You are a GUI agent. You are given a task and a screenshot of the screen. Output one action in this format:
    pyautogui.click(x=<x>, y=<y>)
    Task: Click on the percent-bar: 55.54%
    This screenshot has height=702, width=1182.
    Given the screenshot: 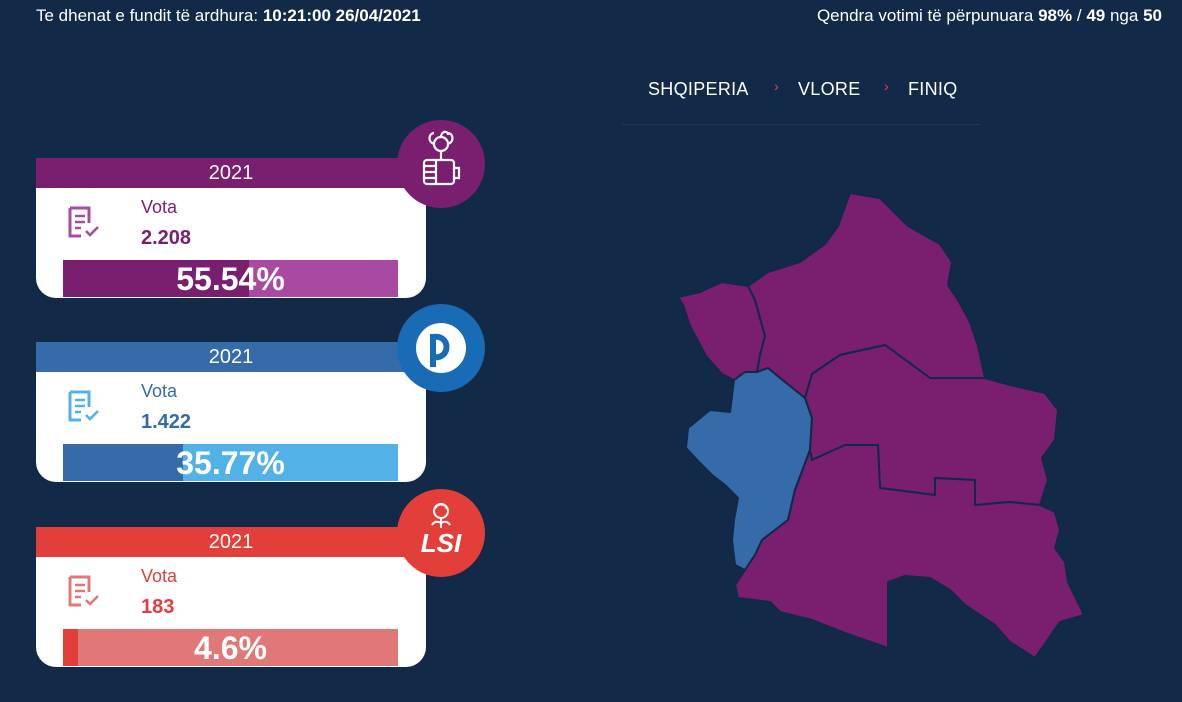 What is the action you would take?
    pyautogui.click(x=230, y=278)
    